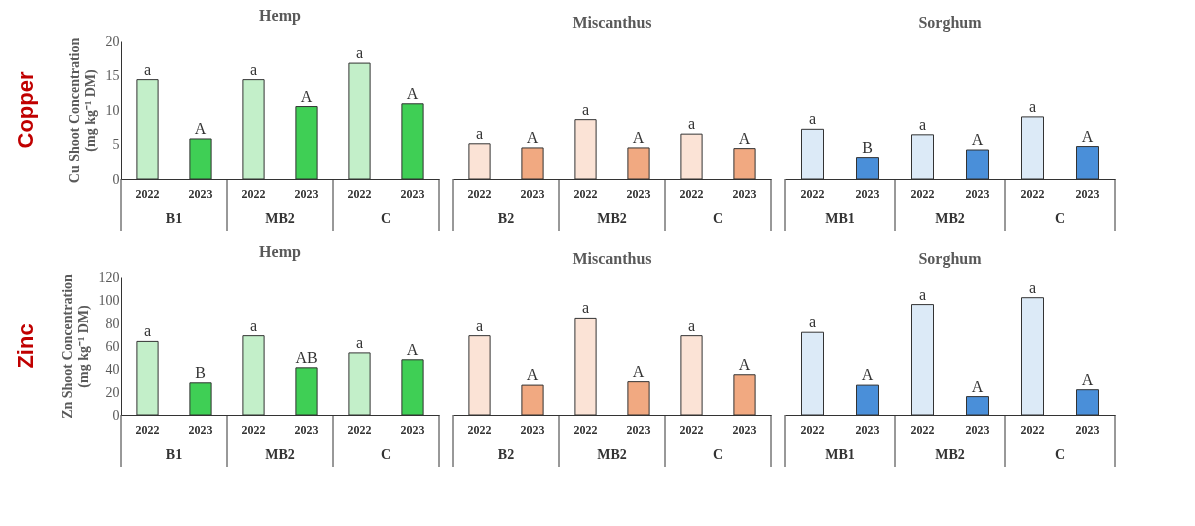  What do you see at coordinates (109, 300) in the screenshot?
I see `y-tick-label: 100` at bounding box center [109, 300].